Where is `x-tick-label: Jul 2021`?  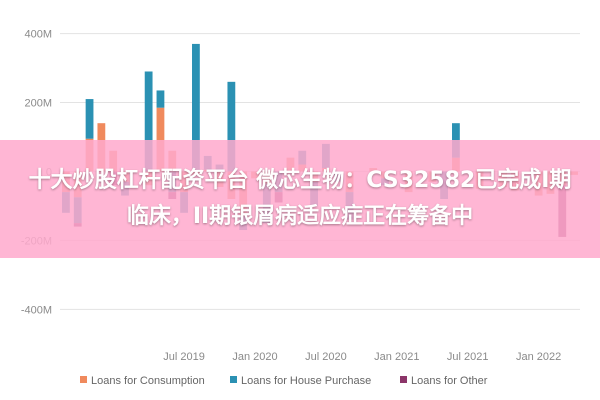
x-tick-label: Jul 2021 is located at coordinates (468, 357).